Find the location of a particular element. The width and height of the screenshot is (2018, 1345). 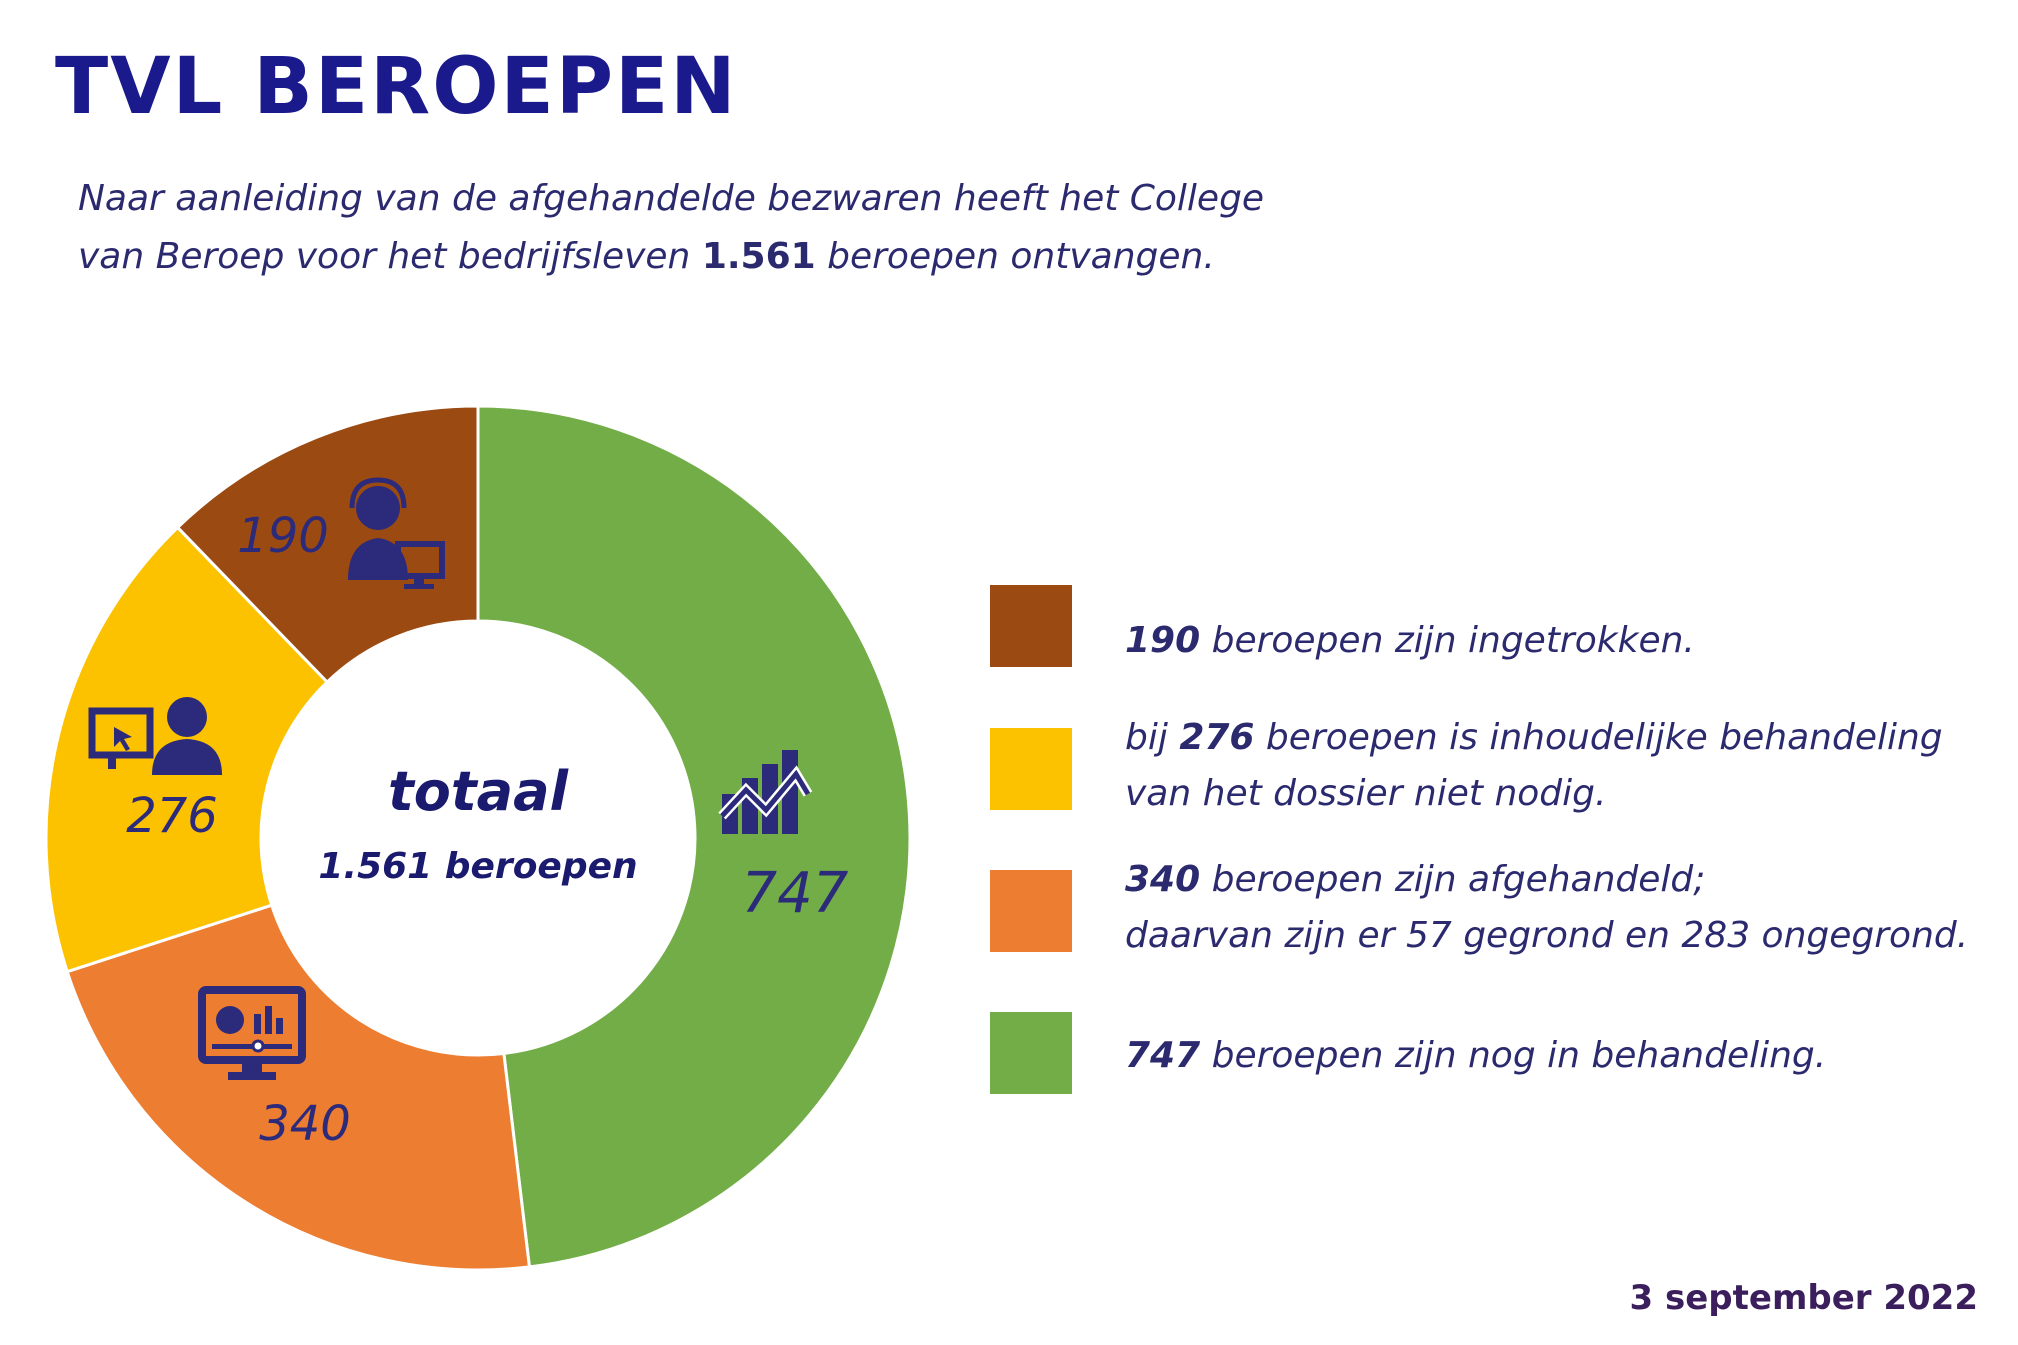

value-label-190: 190 is located at coordinates (283, 536).